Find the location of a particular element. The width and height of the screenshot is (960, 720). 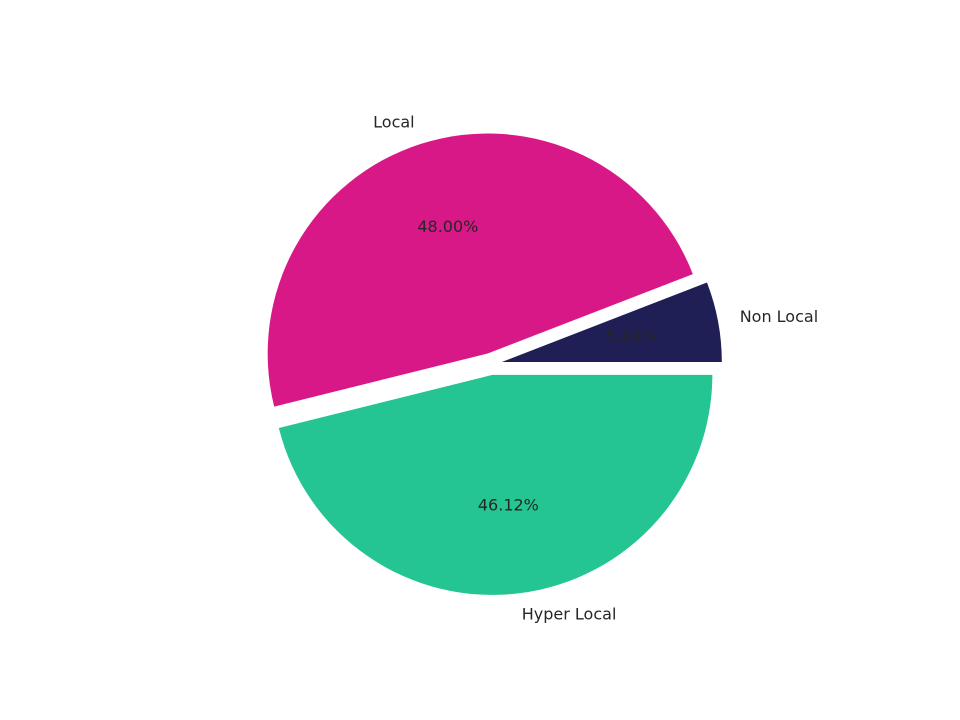

value-label: 46.12% is located at coordinates (508, 504).